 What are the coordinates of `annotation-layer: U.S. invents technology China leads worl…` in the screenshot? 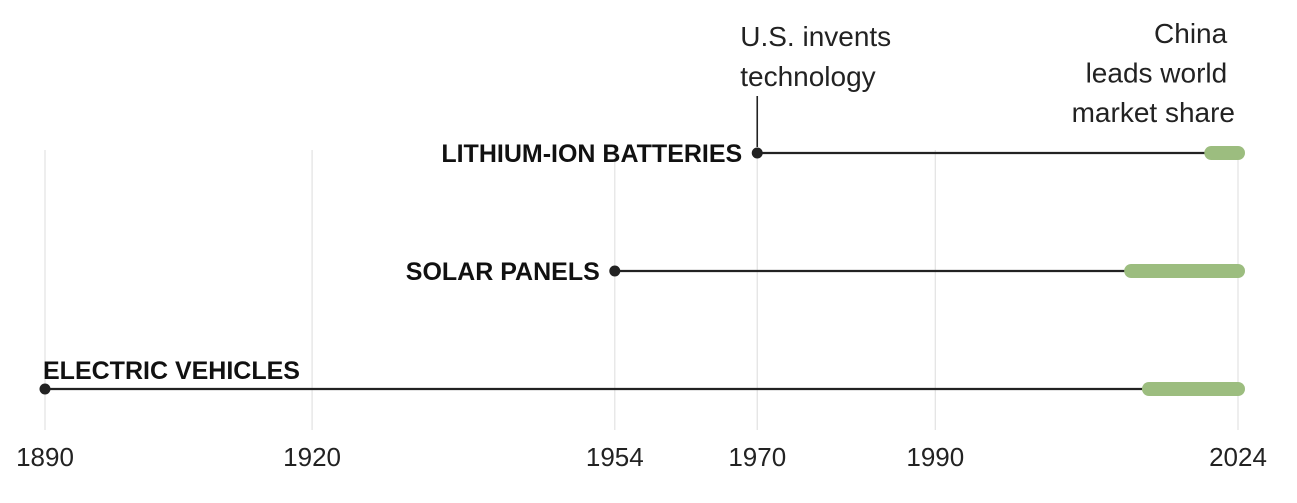 It's located at (987, 82).